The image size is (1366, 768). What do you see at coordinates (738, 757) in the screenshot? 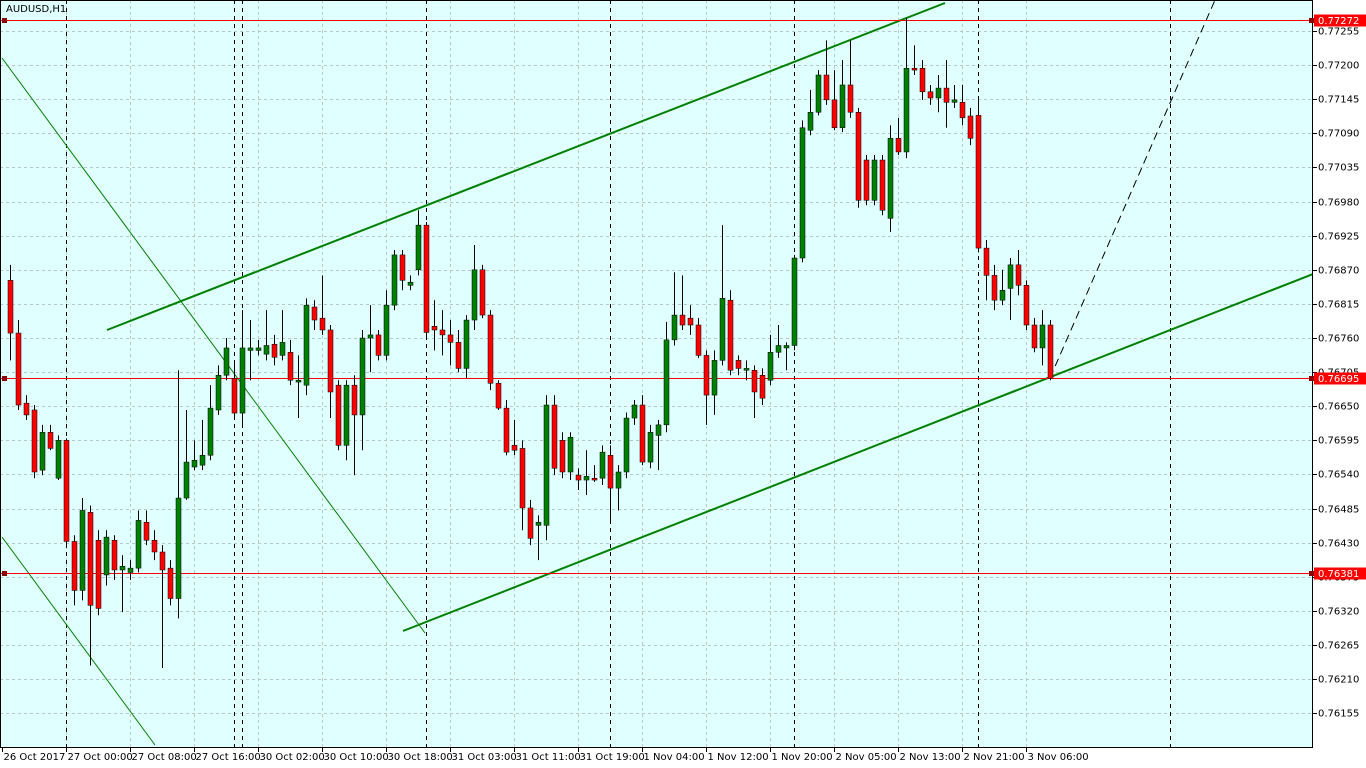
I see `x-tick-label: 1 Nov 12:00` at bounding box center [738, 757].